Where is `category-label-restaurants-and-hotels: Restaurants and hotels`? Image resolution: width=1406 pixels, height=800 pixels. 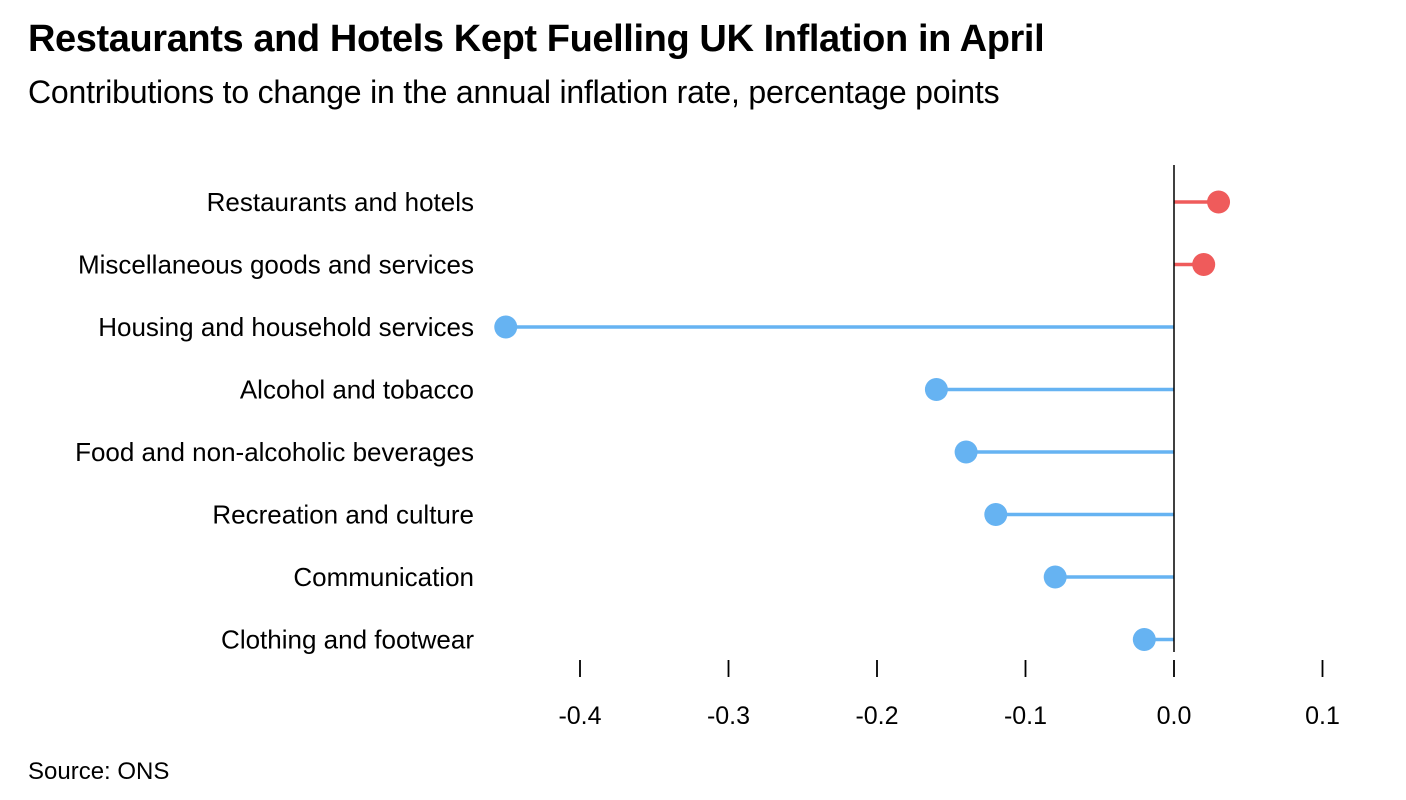 category-label-restaurants-and-hotels: Restaurants and hotels is located at coordinates (340, 202).